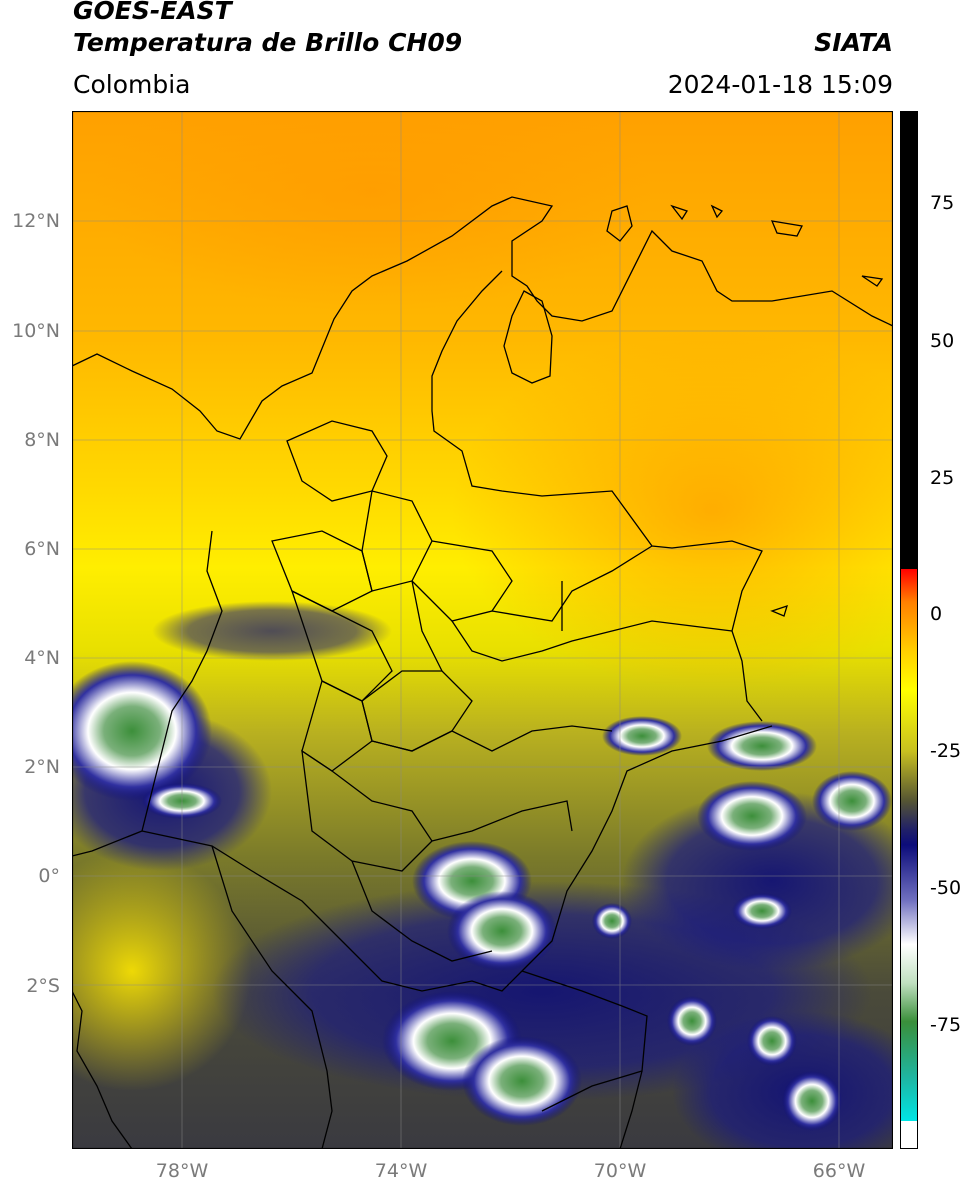 Image resolution: width=966 pixels, height=1190 pixels. Describe the element at coordinates (839, 1171) in the screenshot. I see `lon-label-66w: 66°W` at that location.